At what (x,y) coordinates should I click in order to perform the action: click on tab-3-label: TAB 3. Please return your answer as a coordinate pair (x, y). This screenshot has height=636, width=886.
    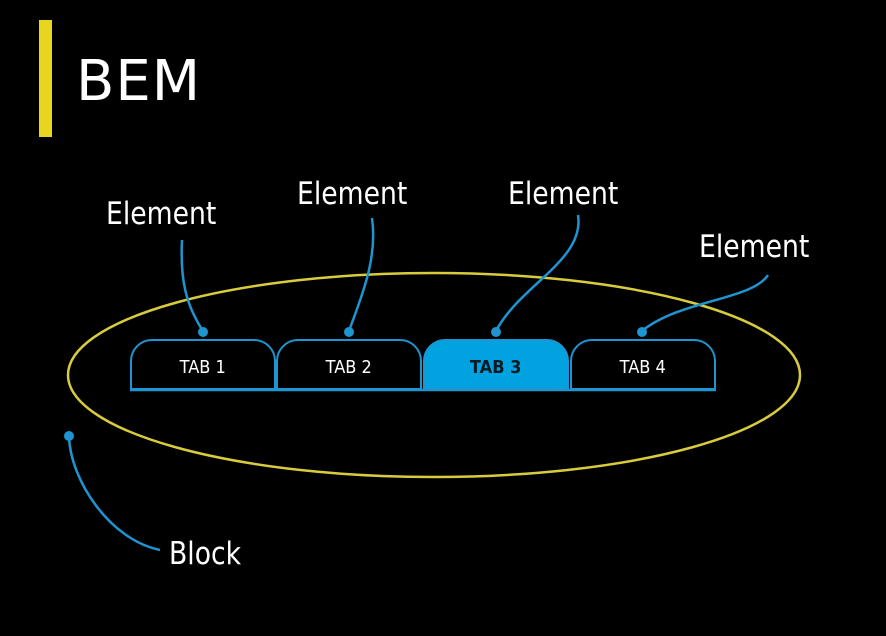
    Looking at the image, I should click on (496, 367).